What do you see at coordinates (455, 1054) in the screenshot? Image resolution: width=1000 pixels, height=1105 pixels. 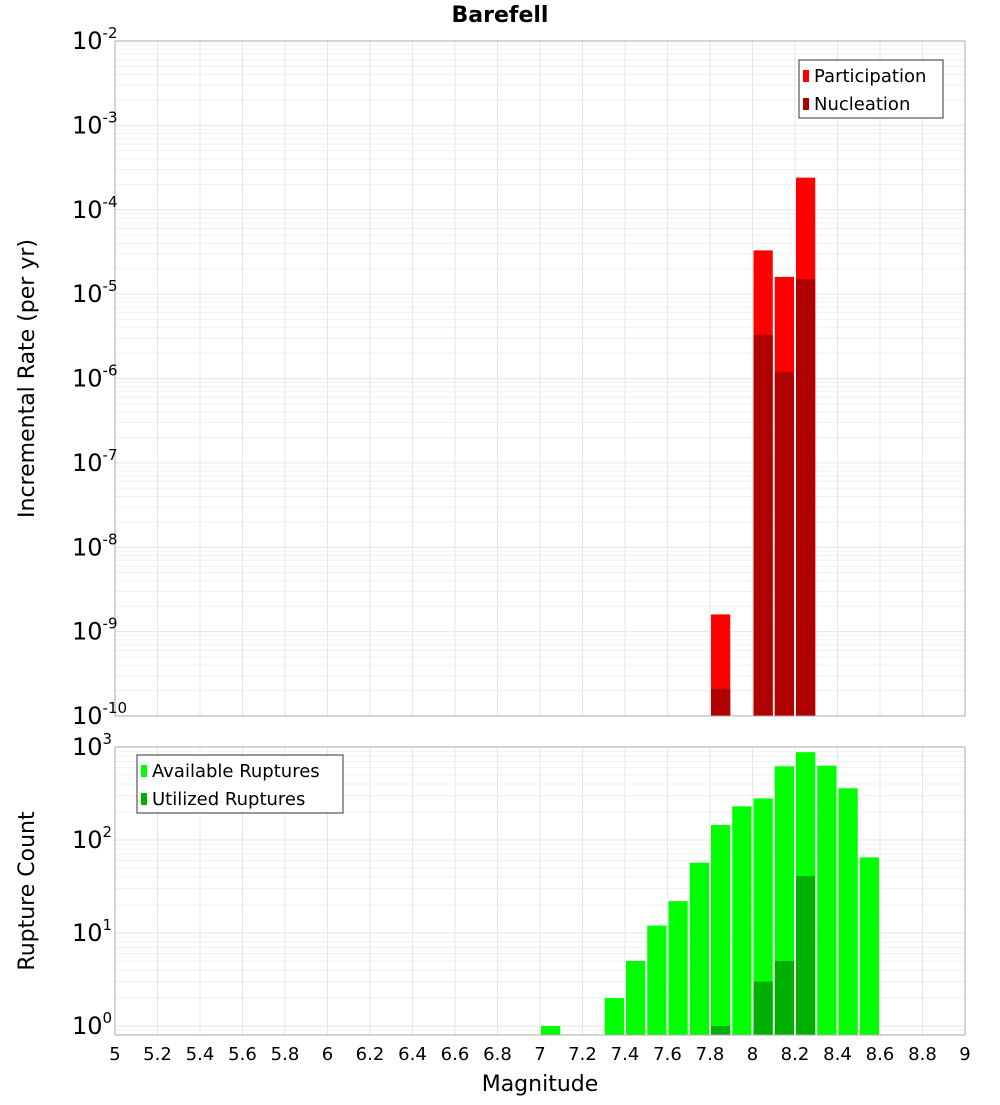 I see `x-tick-label: 6.6` at bounding box center [455, 1054].